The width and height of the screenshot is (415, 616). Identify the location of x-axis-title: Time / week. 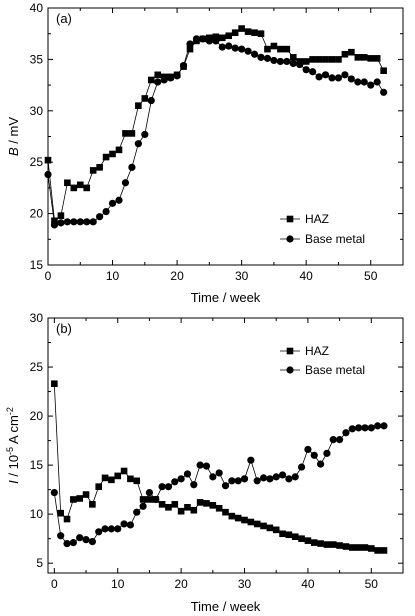
(226, 297).